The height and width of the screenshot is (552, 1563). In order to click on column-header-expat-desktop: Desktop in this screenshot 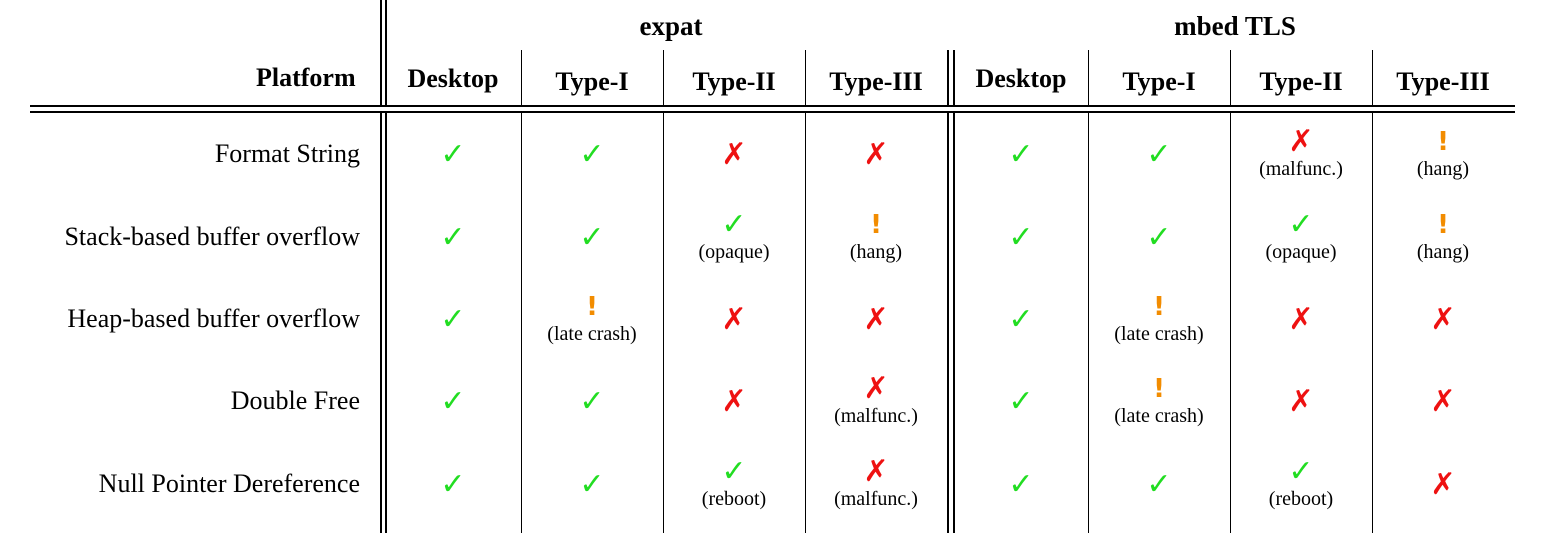, I will do `click(453, 78)`.